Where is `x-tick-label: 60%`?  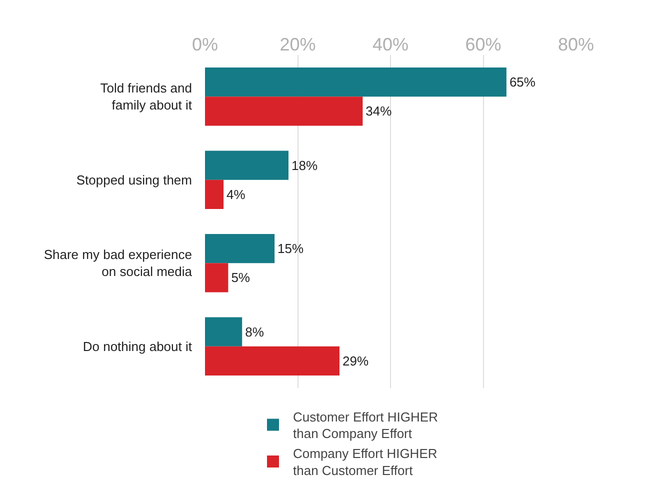
x-tick-label: 60% is located at coordinates (483, 44).